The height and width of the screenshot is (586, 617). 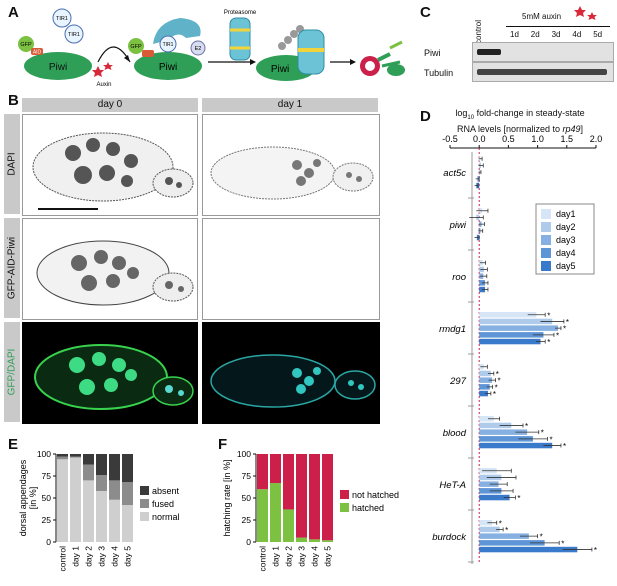 What do you see at coordinates (227, 497) in the screenshot?
I see `chart-f-ylabel: hatching rate [in %]` at bounding box center [227, 497].